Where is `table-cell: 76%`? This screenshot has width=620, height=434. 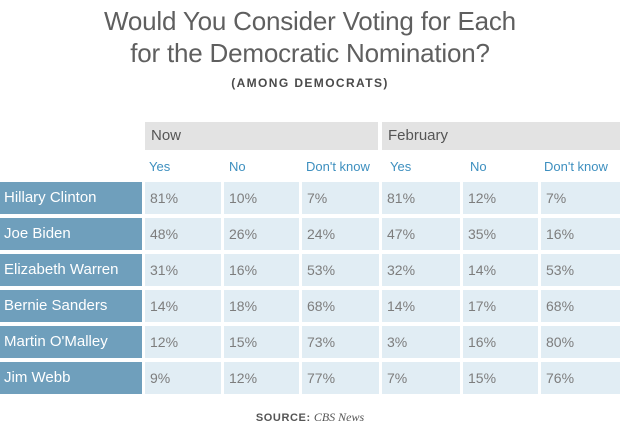 table-cell: 76% is located at coordinates (580, 378).